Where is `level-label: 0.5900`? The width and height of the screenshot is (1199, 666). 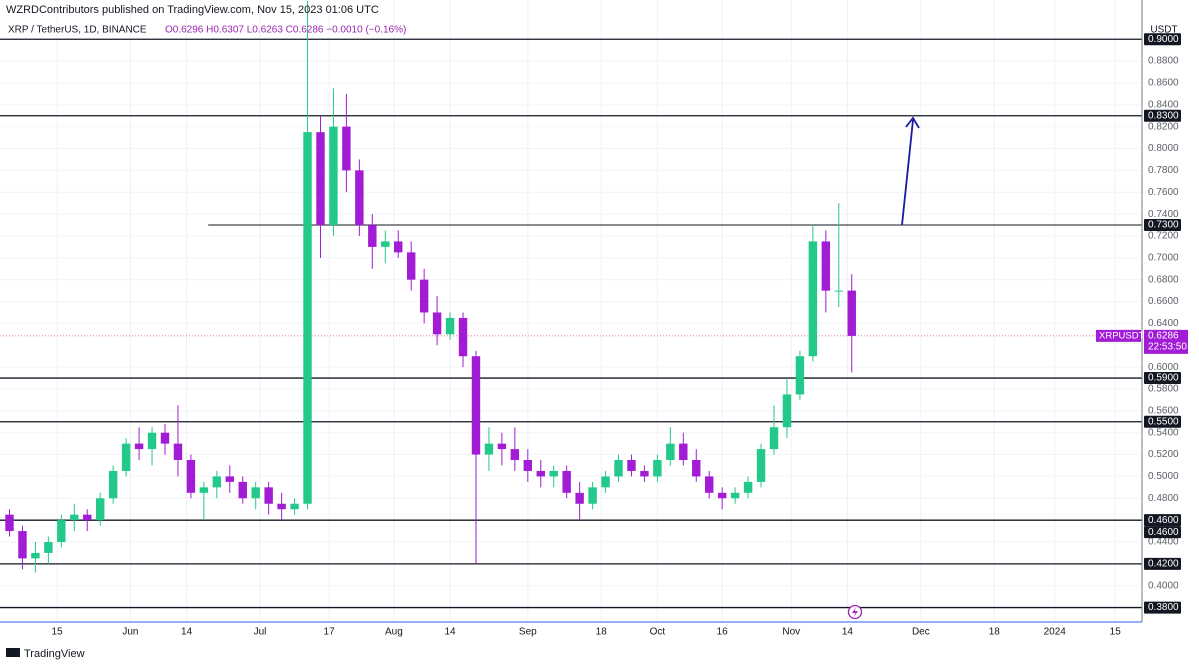
level-label: 0.5900 is located at coordinates (1163, 378).